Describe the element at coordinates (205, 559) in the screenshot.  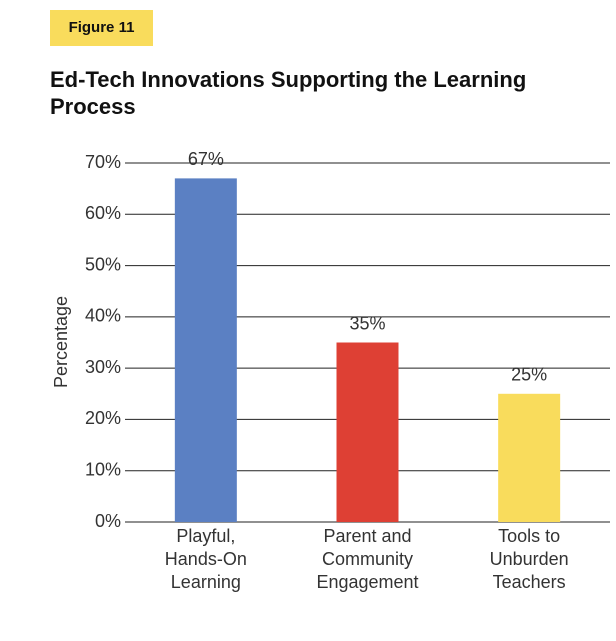
I see `x-tick-label: Playful, Hands-On Learning` at that location.